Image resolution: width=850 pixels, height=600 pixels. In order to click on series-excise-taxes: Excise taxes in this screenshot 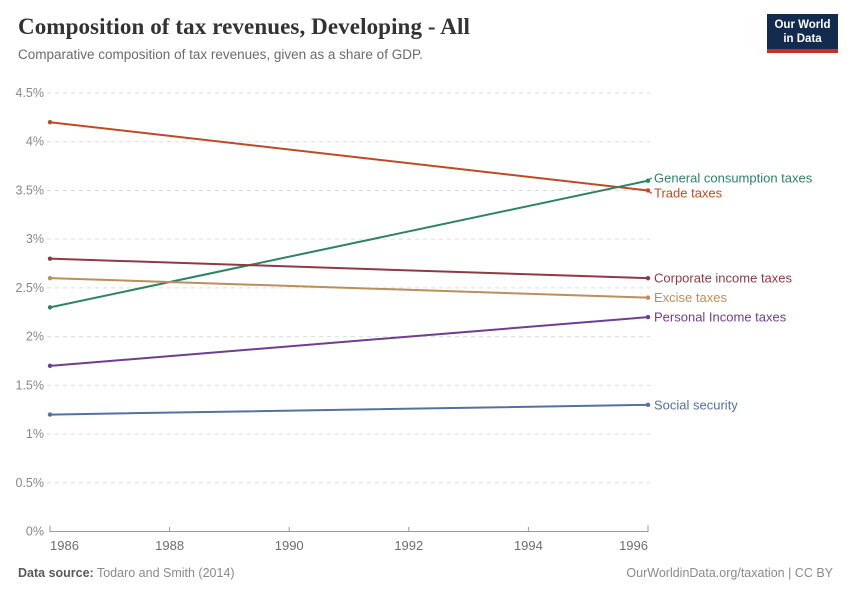, I will do `click(387, 290)`.